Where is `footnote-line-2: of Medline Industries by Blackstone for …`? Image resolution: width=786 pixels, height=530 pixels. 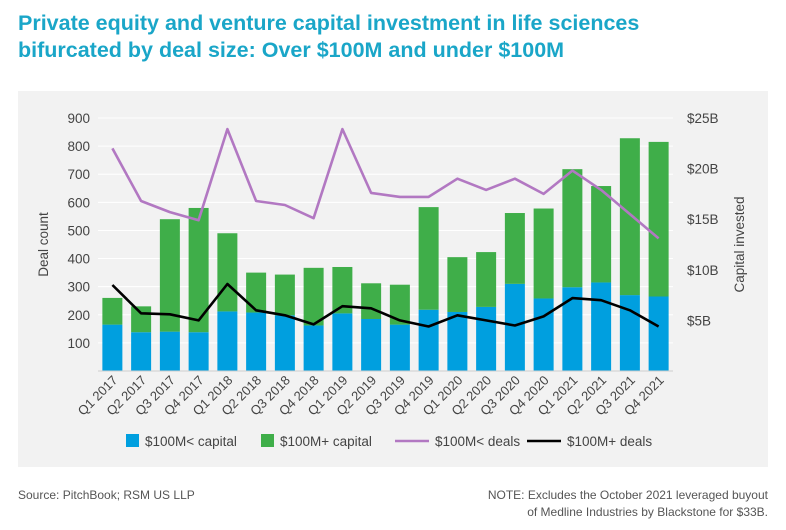 footnote-line-2: of Medline Industries by Blackstone for … is located at coordinates (647, 512).